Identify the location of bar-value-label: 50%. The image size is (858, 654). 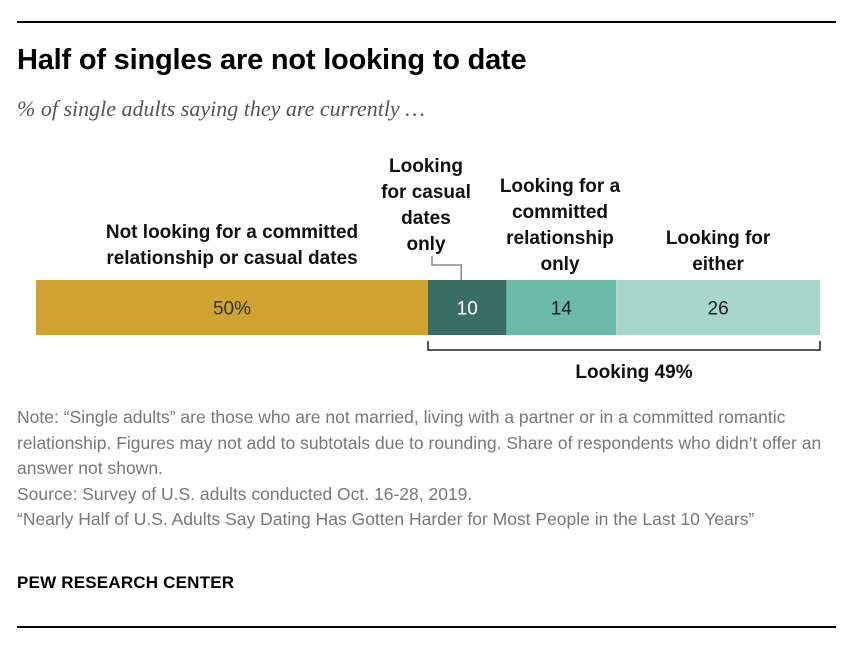
(232, 309).